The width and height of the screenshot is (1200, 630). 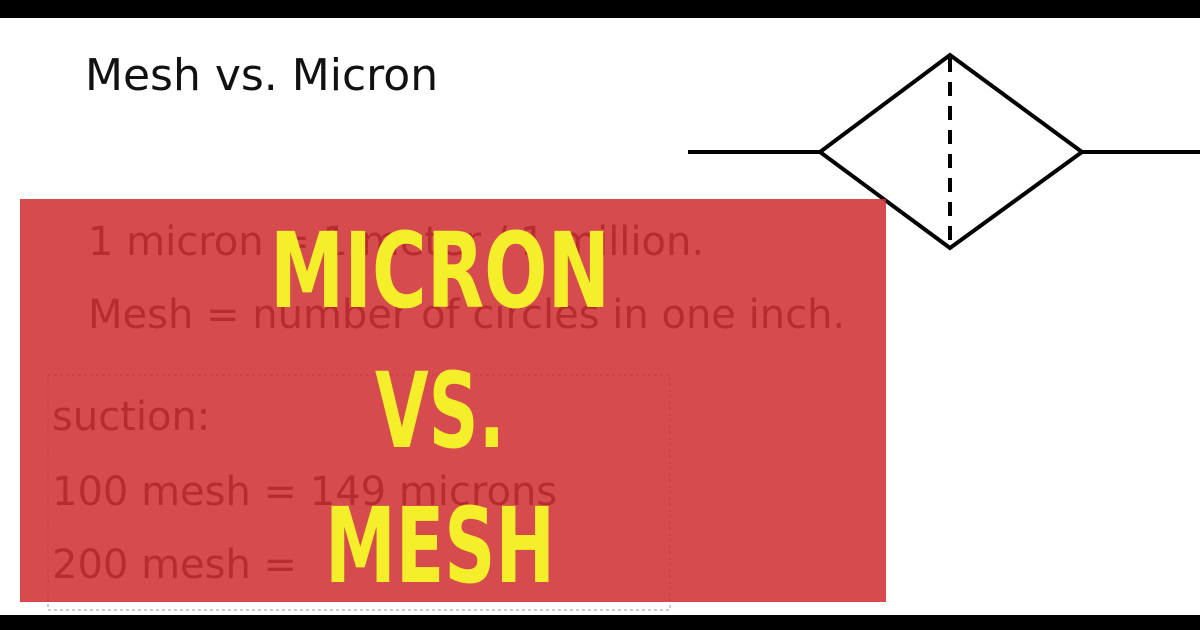 I want to click on overlay-line: MESH, so click(x=440, y=546).